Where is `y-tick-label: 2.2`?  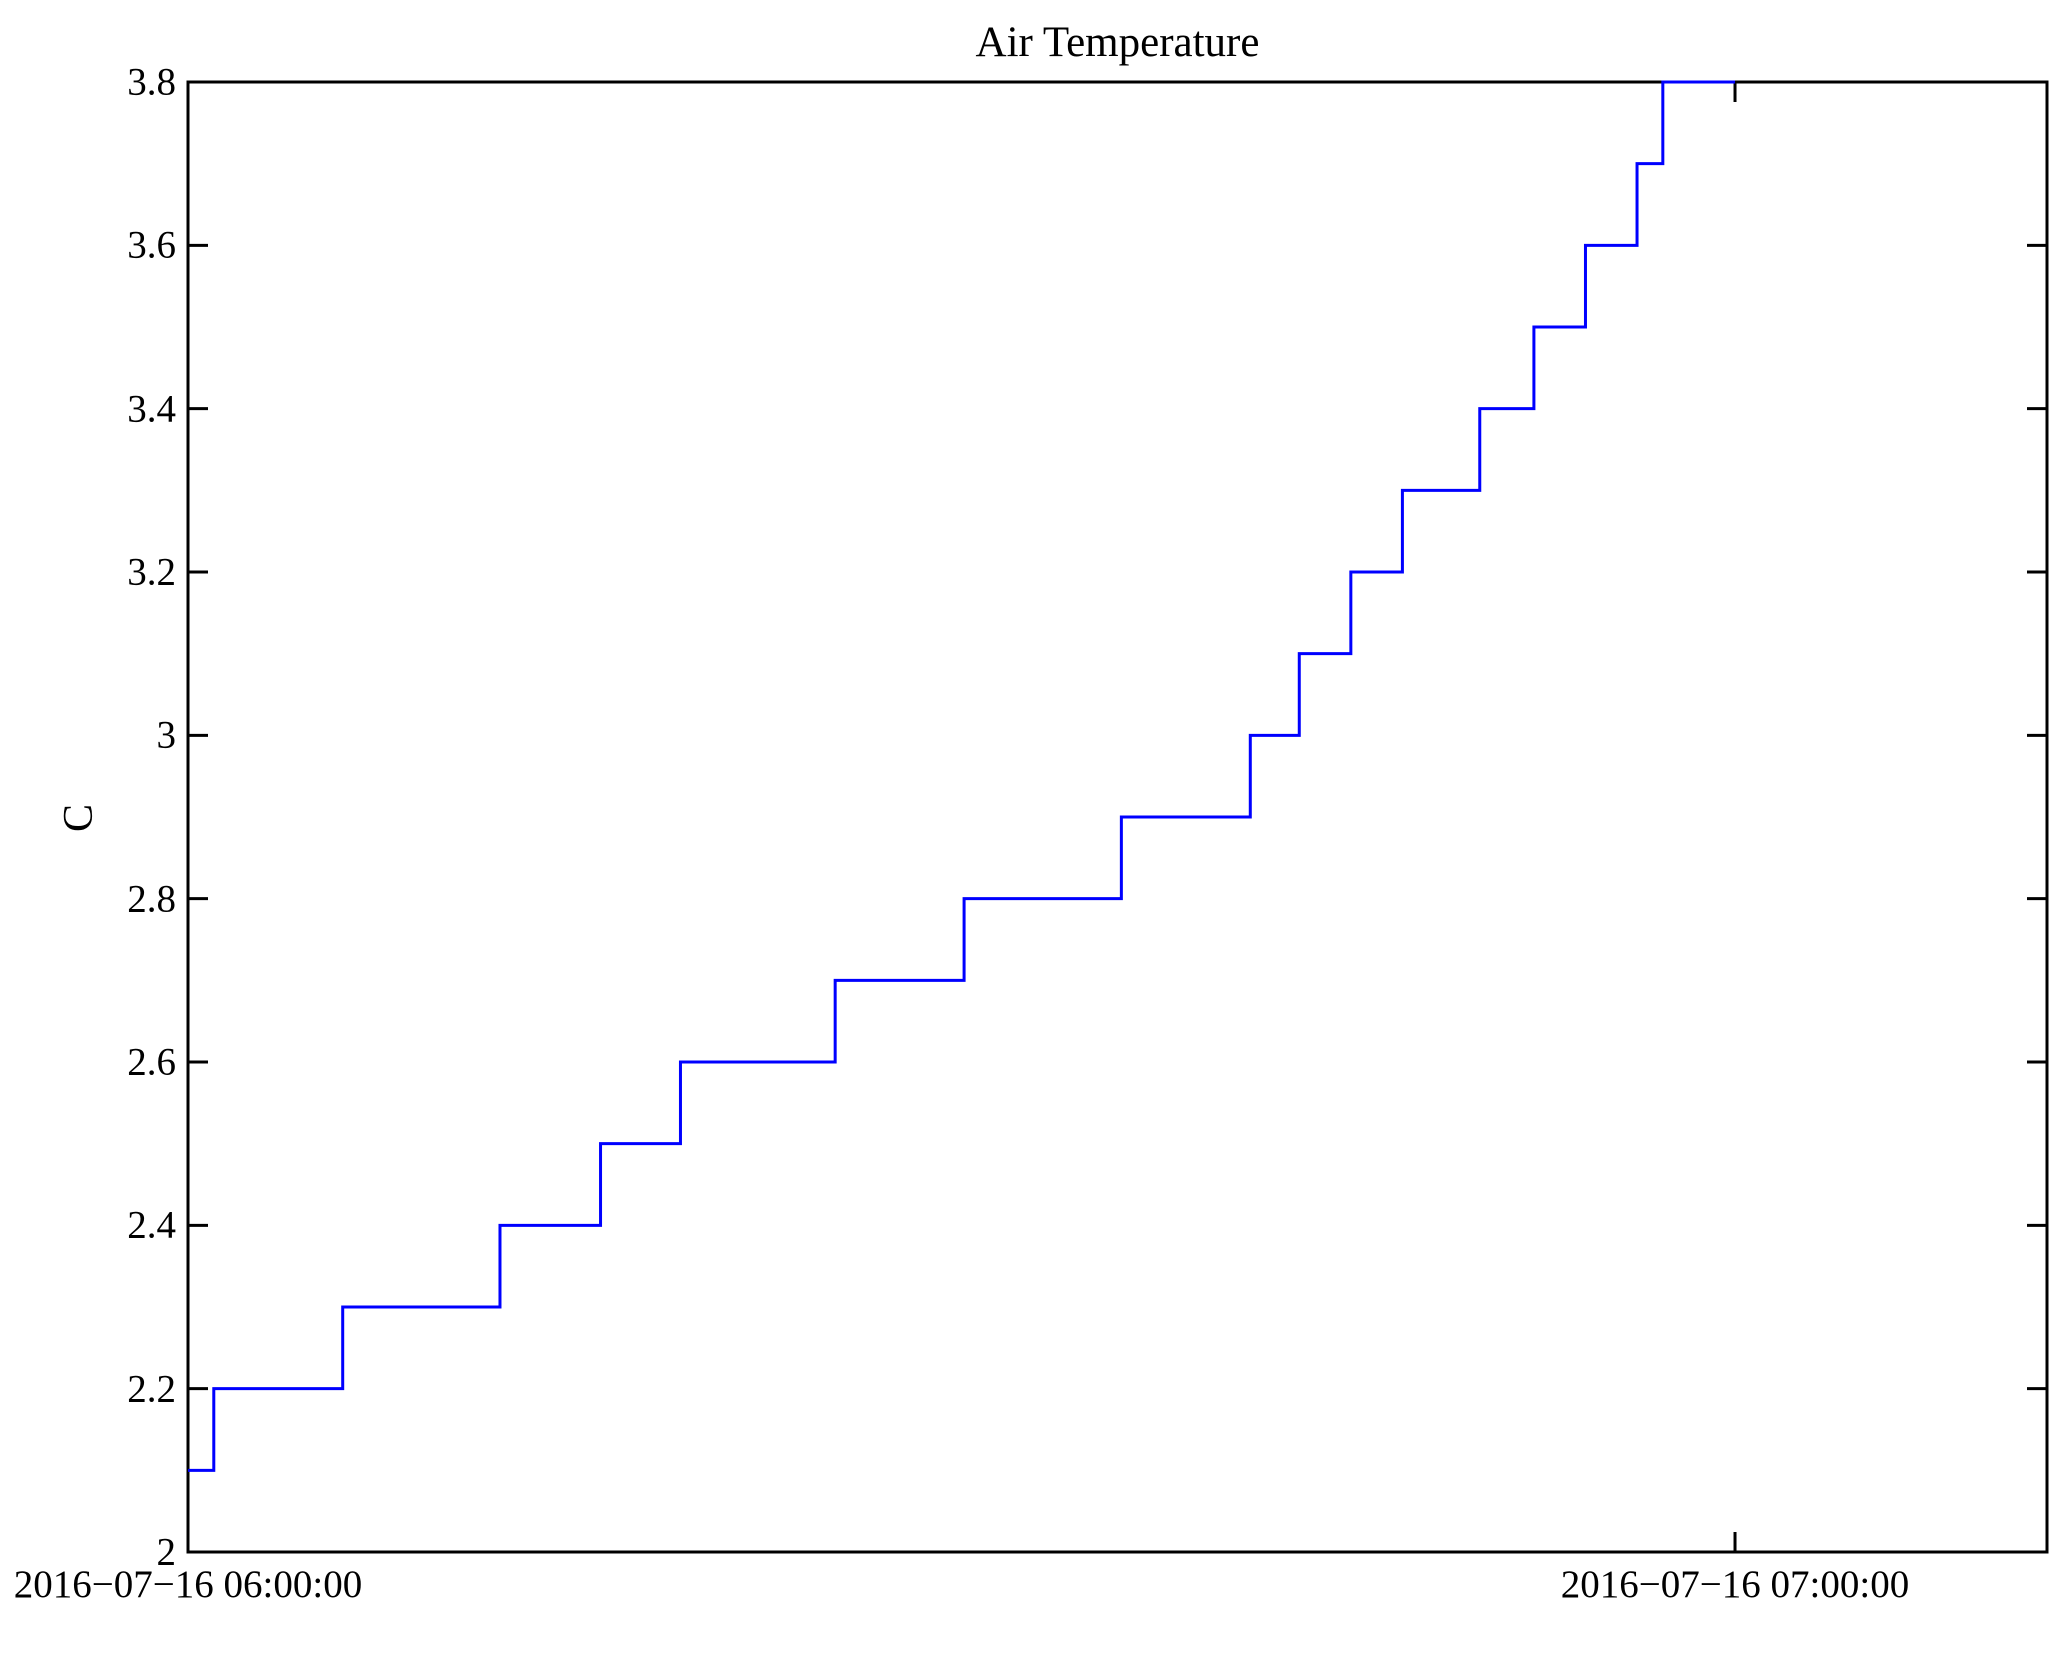 y-tick-label: 2.2 is located at coordinates (151, 1389).